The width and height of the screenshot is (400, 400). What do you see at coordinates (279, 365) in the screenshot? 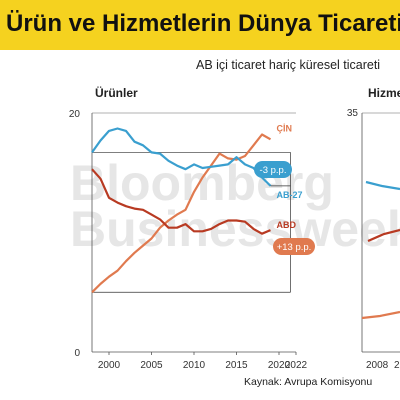
I see `xtick-label: 2020` at bounding box center [279, 365].